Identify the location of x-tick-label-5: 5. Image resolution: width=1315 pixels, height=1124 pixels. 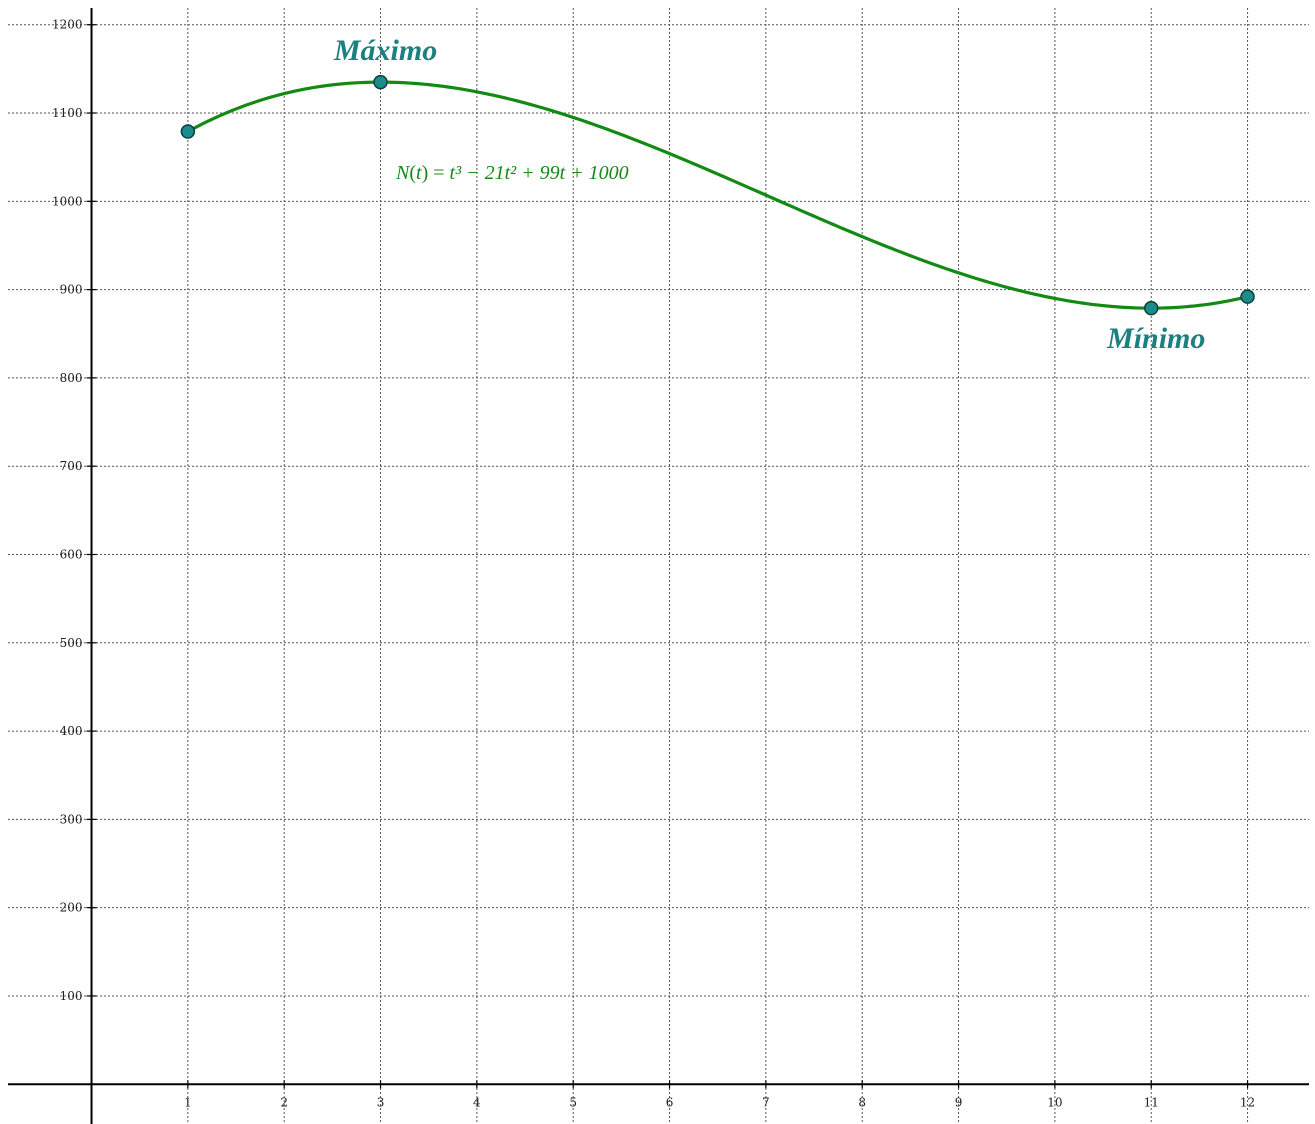
(573, 1102).